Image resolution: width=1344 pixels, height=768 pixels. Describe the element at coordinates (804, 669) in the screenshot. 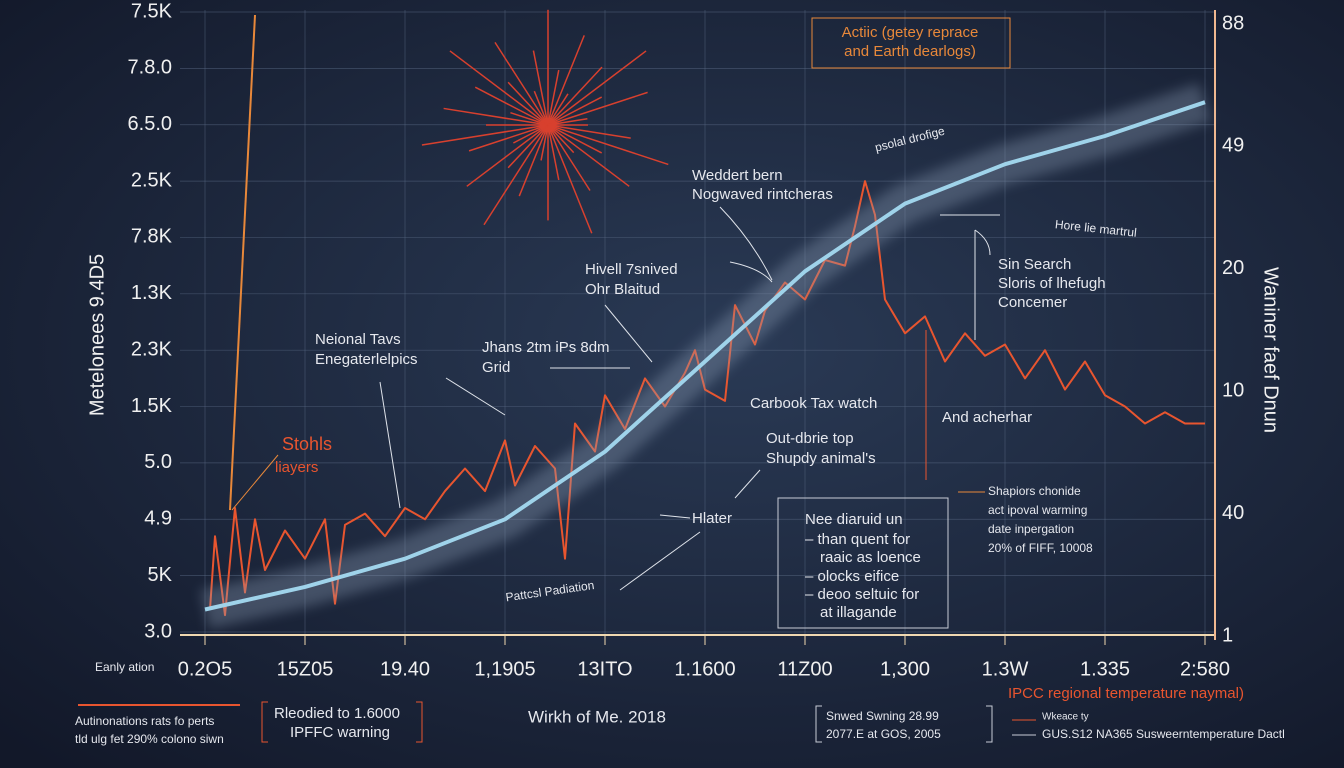

I see `x-tick-label: 11Z00` at that location.